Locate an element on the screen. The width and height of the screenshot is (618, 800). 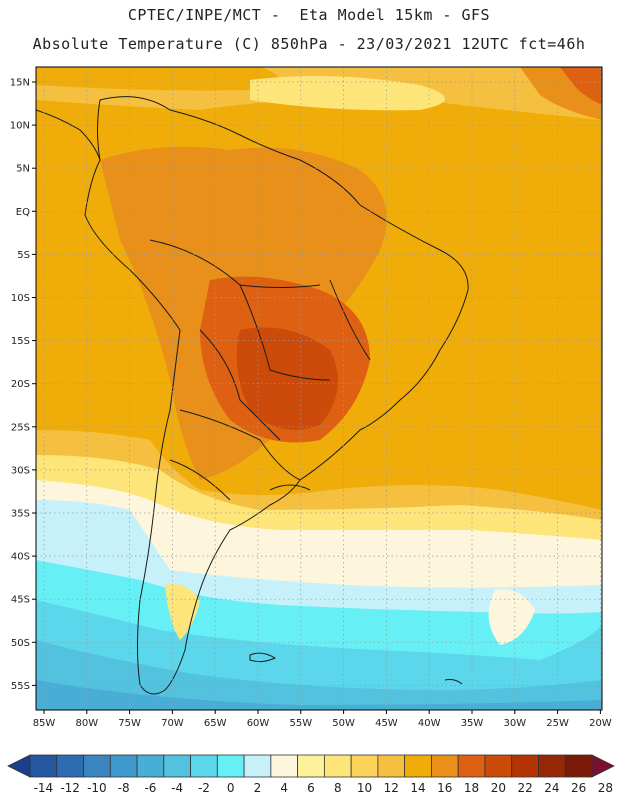
colorbar-arrow-low is located at coordinates (19, 766).